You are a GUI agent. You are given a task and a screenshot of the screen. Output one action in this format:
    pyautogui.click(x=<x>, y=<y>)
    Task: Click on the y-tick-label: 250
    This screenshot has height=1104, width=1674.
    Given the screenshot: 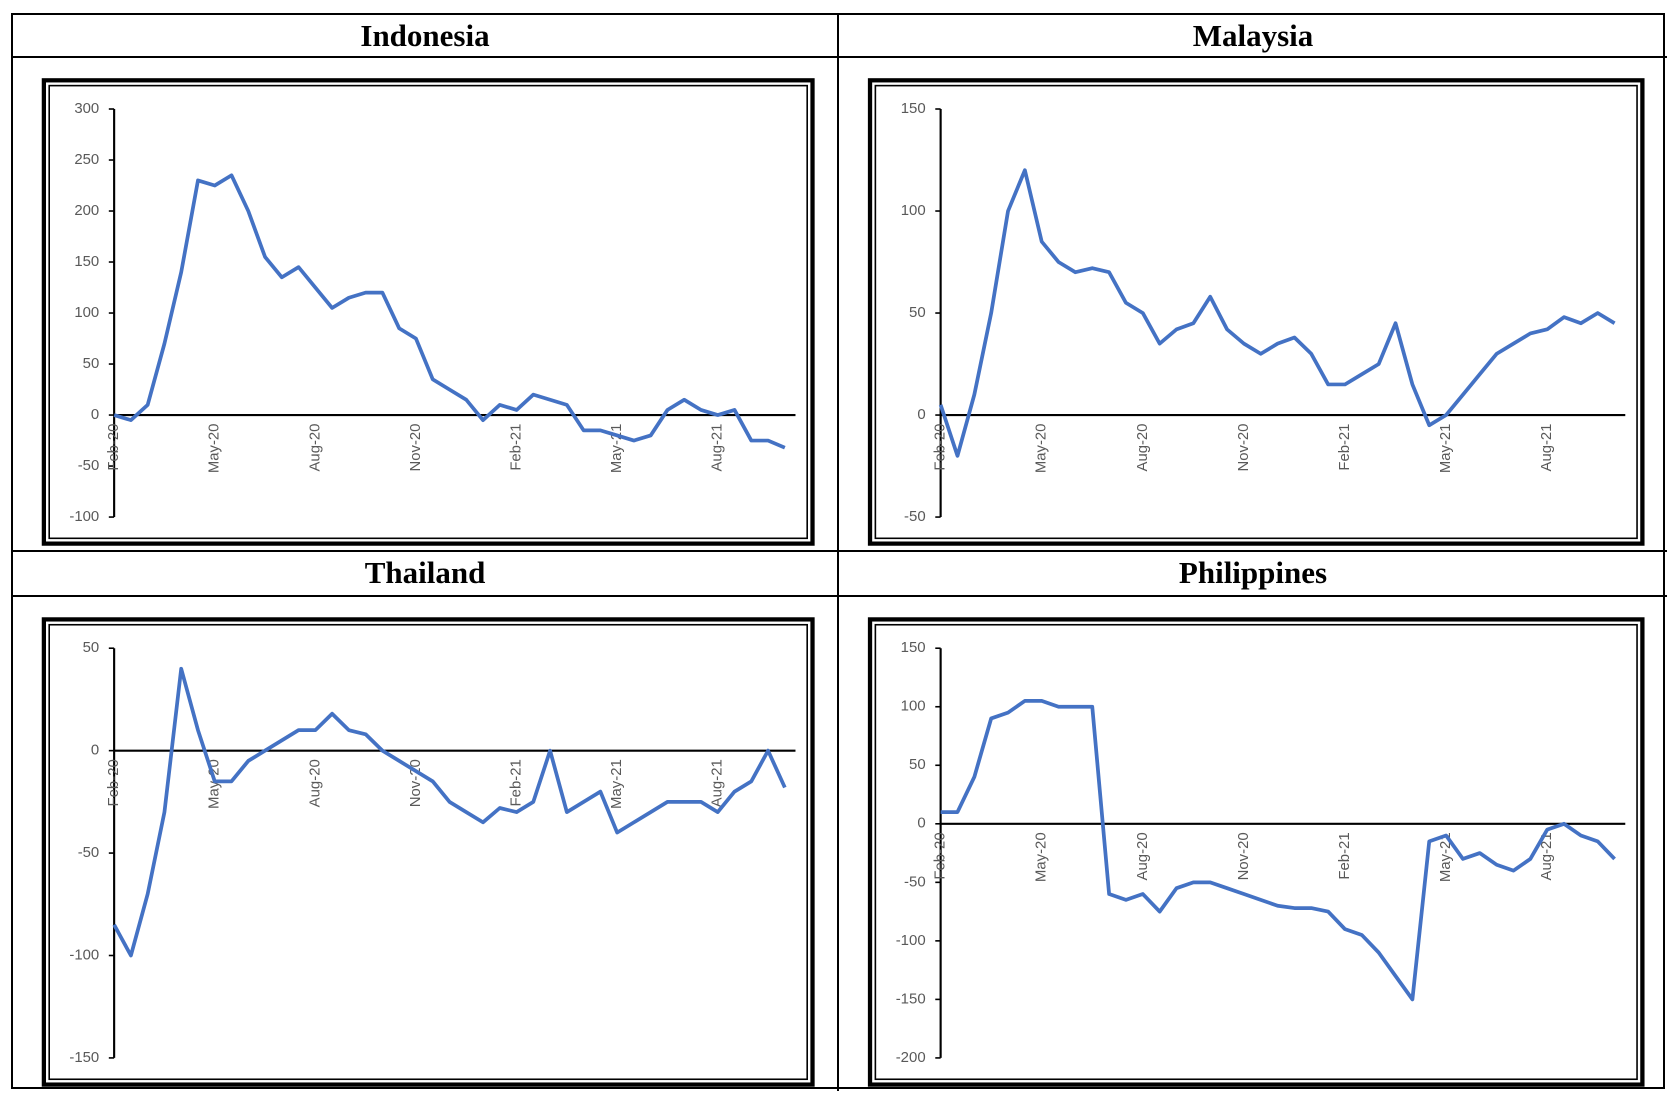 What is the action you would take?
    pyautogui.click(x=86, y=160)
    